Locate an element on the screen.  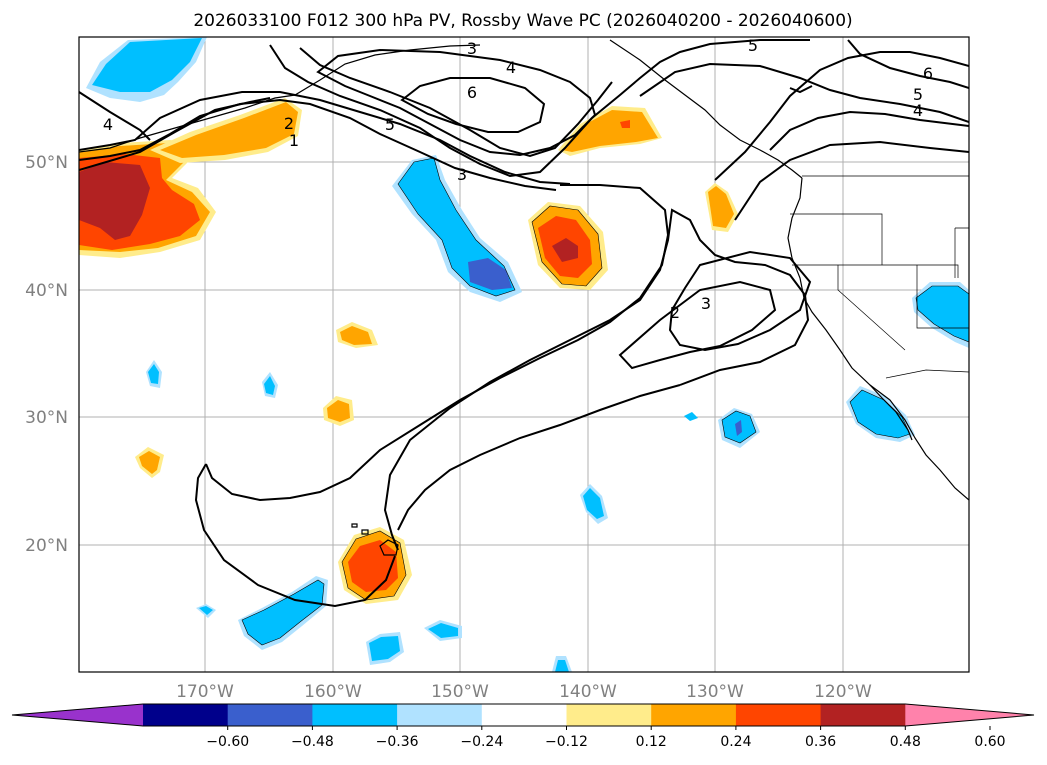
colorbar-tick-label: −0.12 is located at coordinates (566, 742).